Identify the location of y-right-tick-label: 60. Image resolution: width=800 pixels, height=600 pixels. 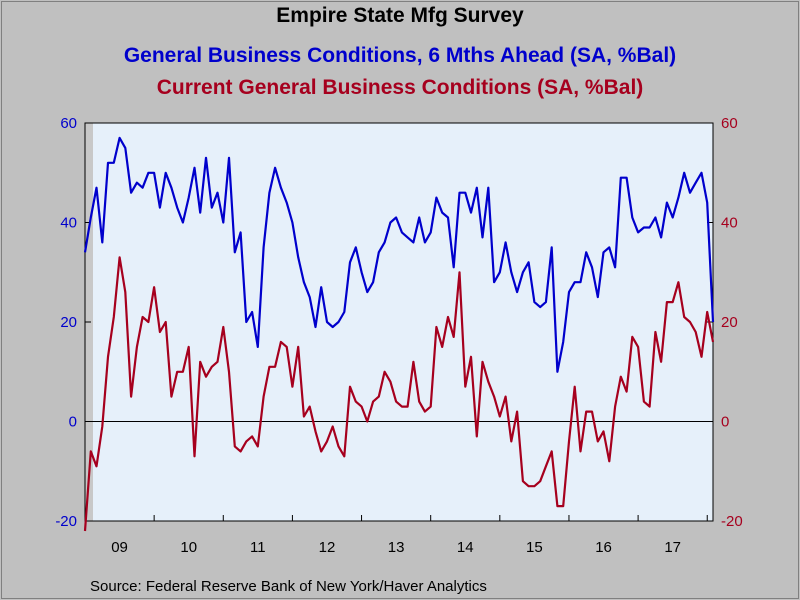
(729, 123).